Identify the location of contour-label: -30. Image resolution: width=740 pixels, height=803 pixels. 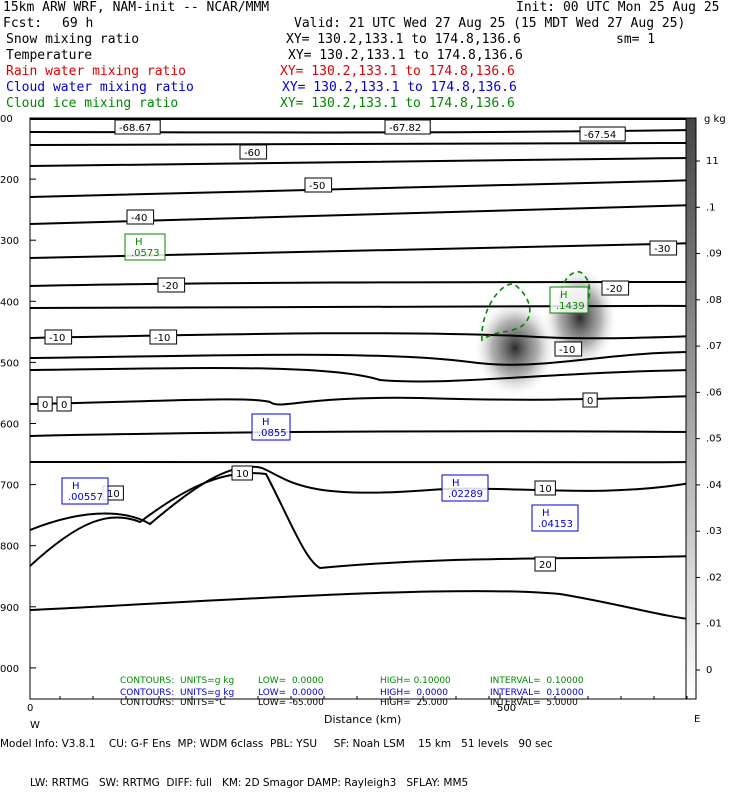
(662, 249).